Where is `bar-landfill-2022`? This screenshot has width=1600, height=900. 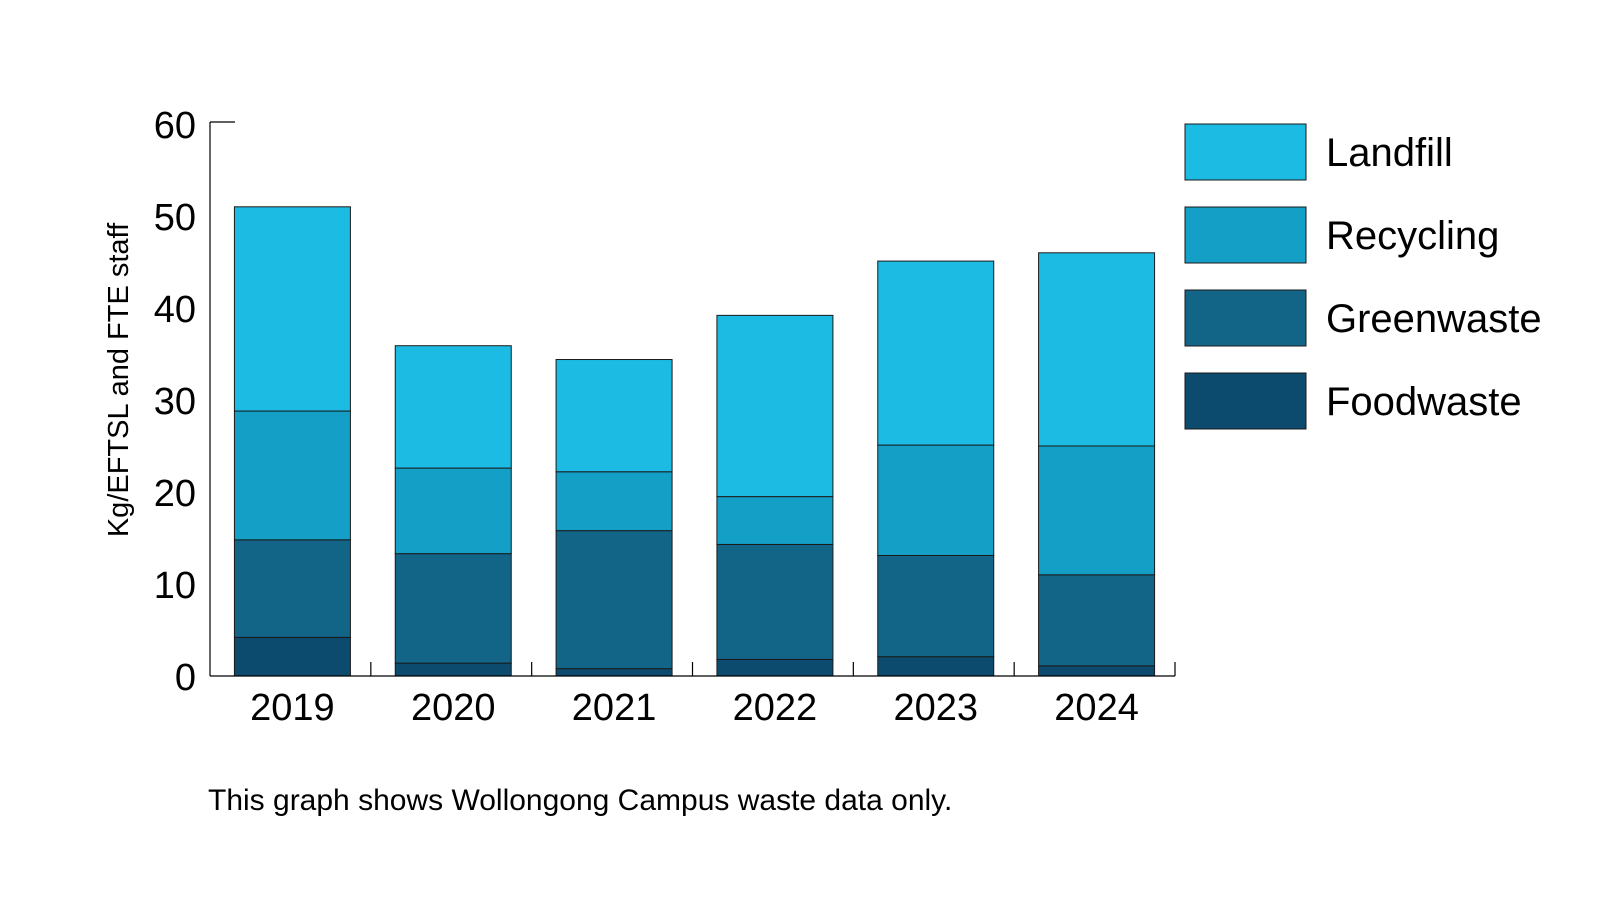 bar-landfill-2022 is located at coordinates (775, 406).